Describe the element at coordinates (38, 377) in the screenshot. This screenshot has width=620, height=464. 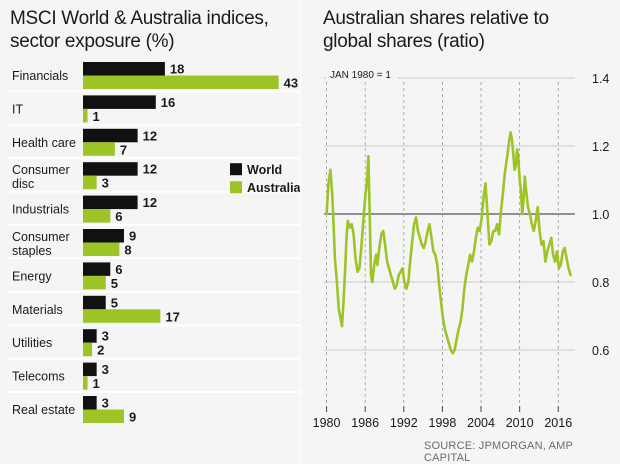
I see `category-label: Telecoms` at that location.